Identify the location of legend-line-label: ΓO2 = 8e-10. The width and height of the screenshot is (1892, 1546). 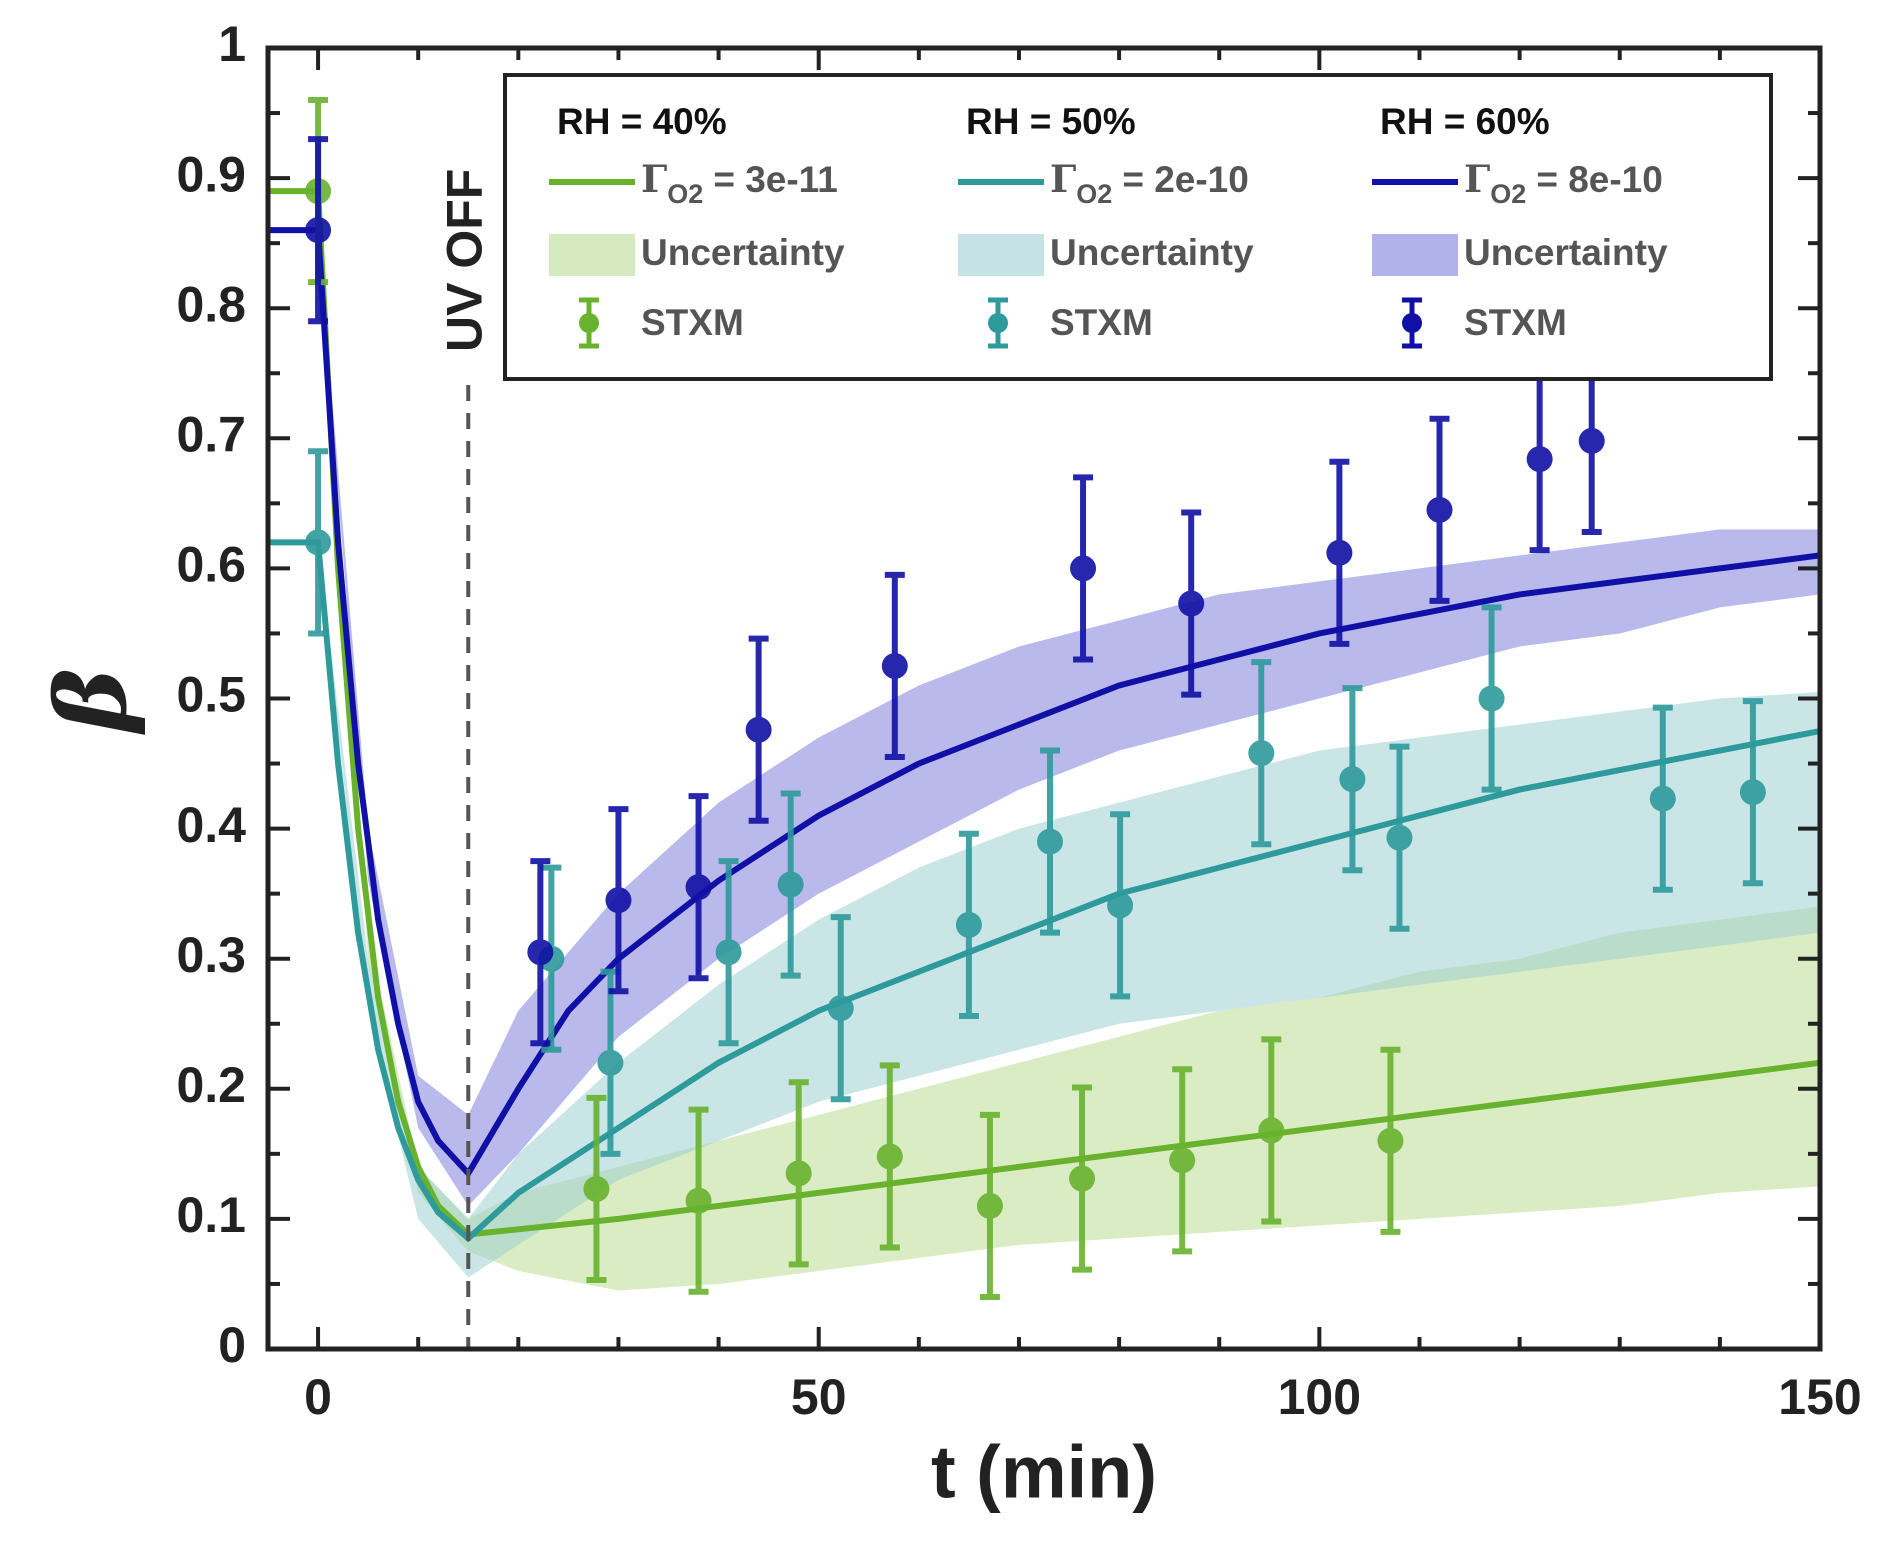
(1563, 183).